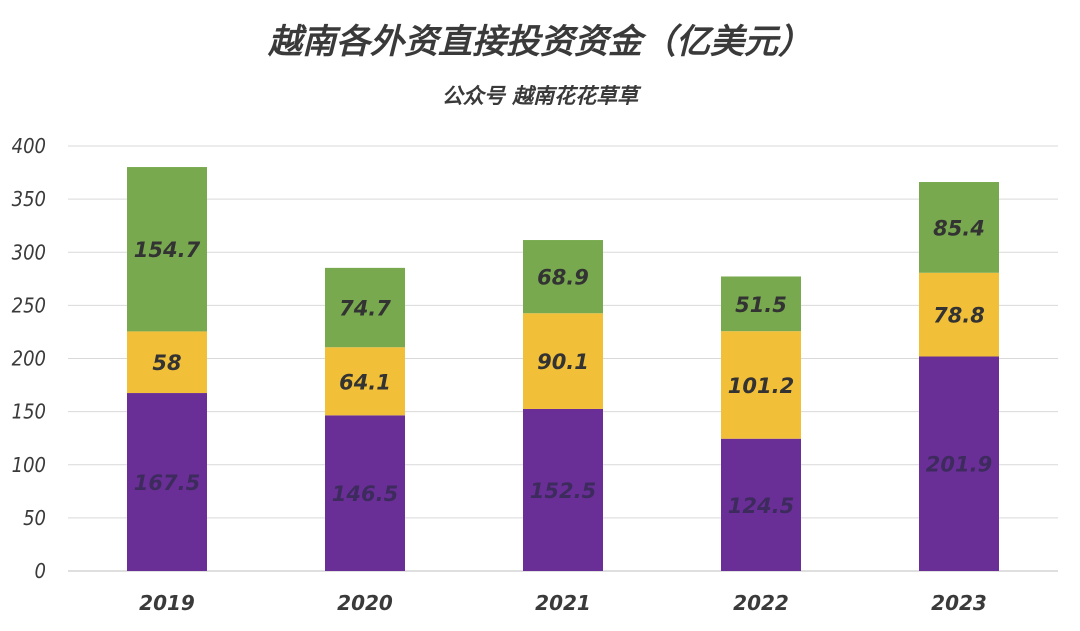 Image resolution: width=1080 pixels, height=631 pixels. I want to click on y-tick-label: 250, so click(29, 305).